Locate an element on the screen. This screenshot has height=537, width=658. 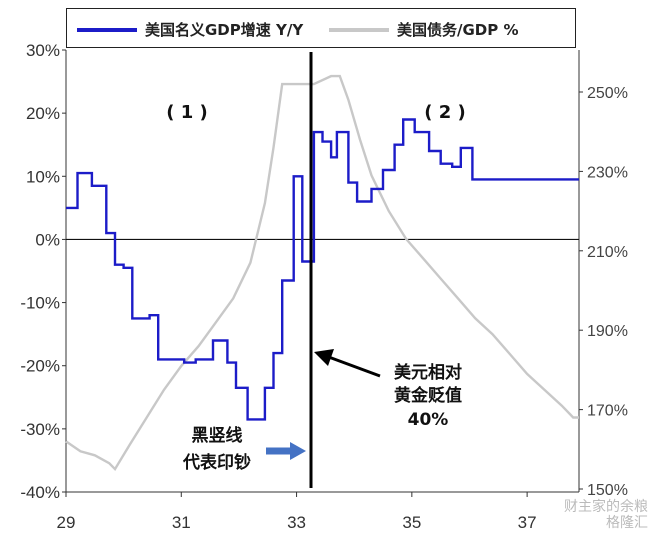
right-tick-label: 150% is located at coordinates (607, 490).